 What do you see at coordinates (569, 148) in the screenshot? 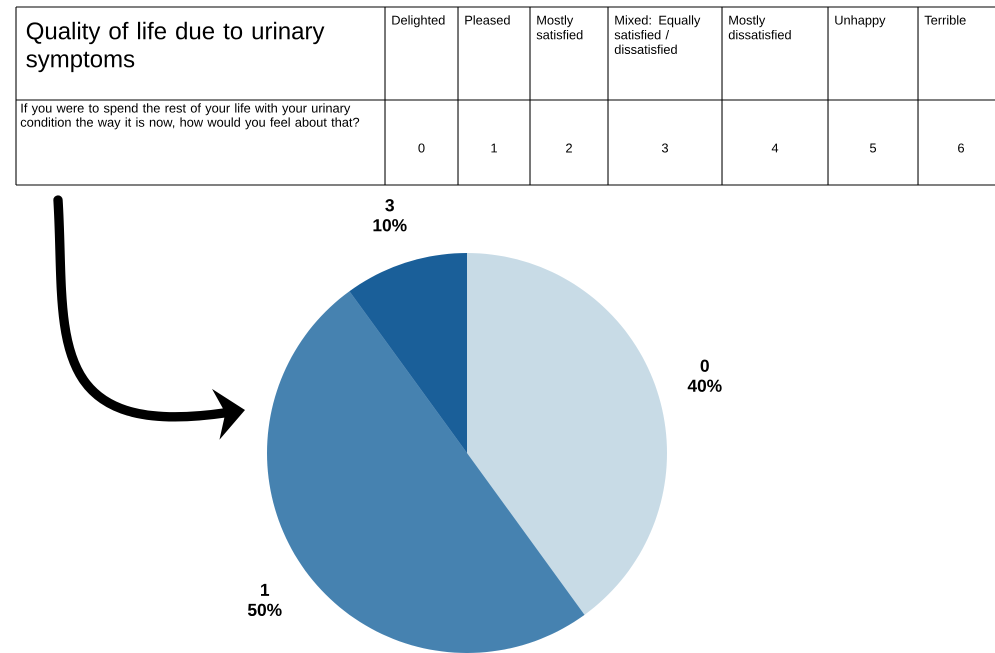
I see `data-label: 2` at bounding box center [569, 148].